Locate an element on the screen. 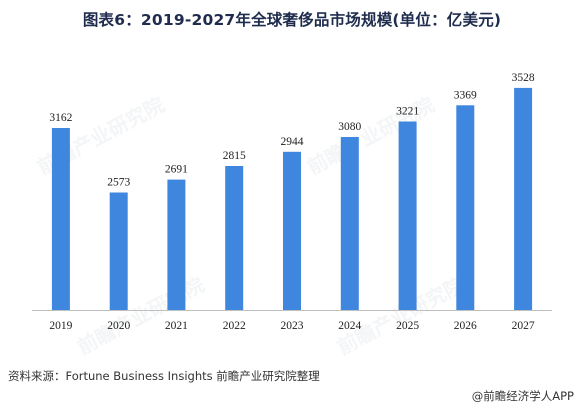 This screenshot has width=584, height=408. data-label-2024: 3080 is located at coordinates (349, 127).